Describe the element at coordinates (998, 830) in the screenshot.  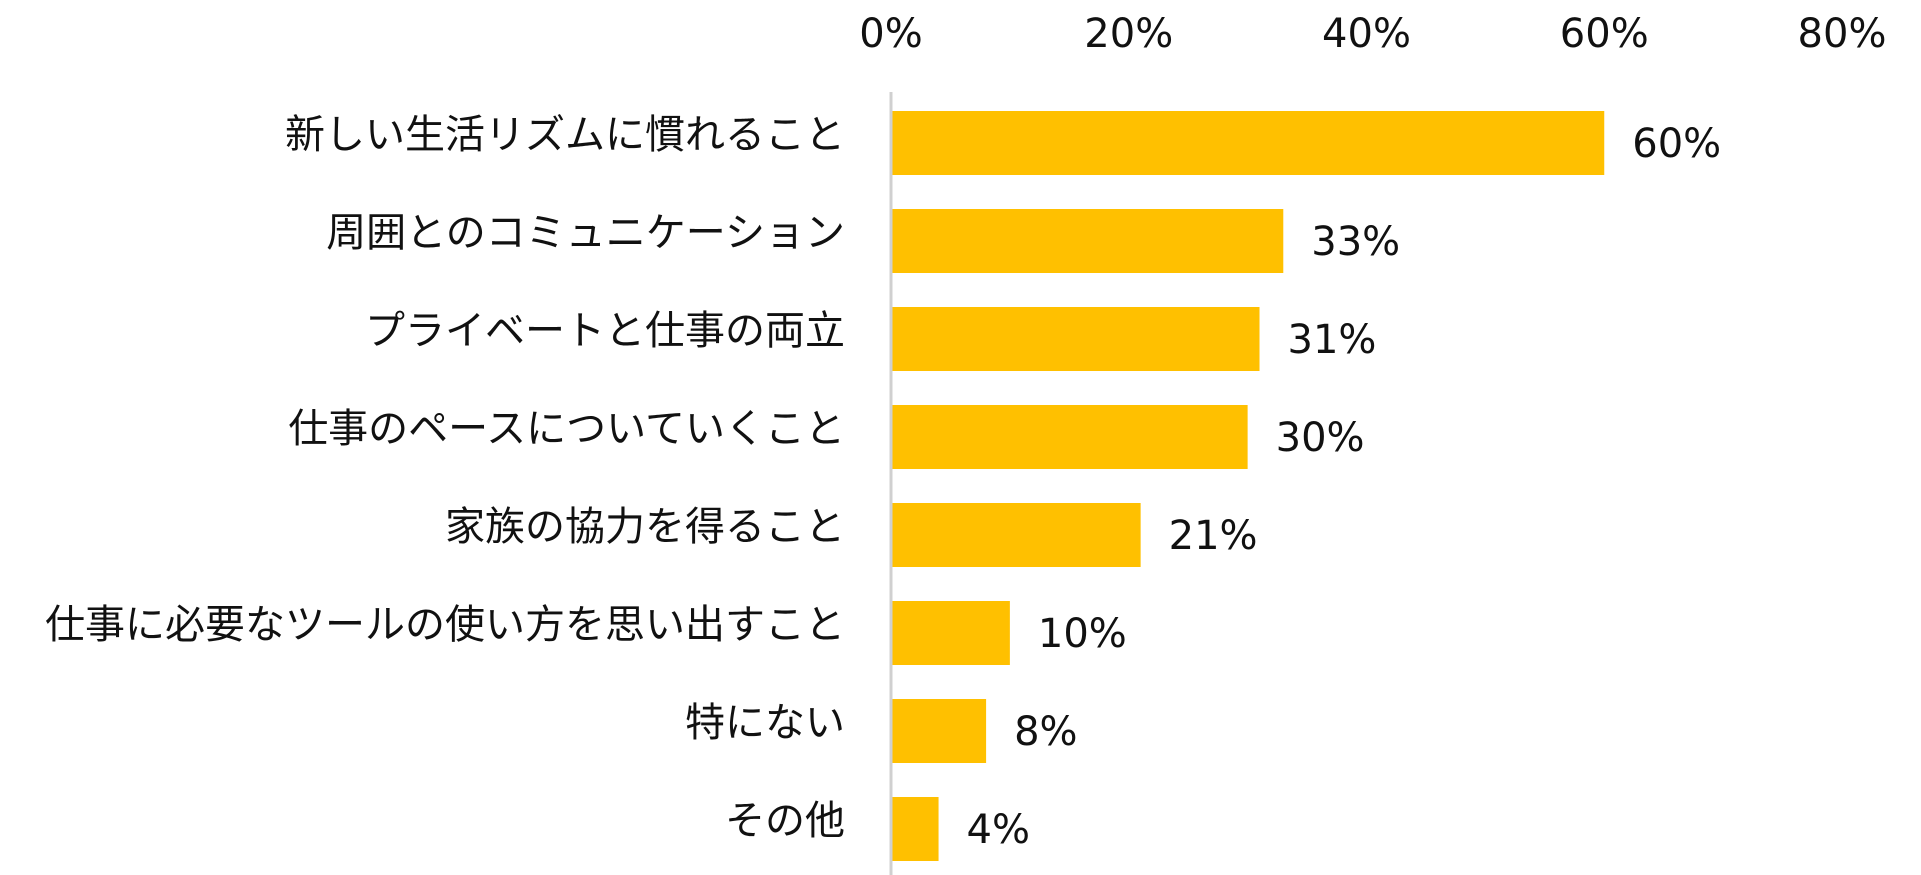
I see `value-label: 4%` at that location.